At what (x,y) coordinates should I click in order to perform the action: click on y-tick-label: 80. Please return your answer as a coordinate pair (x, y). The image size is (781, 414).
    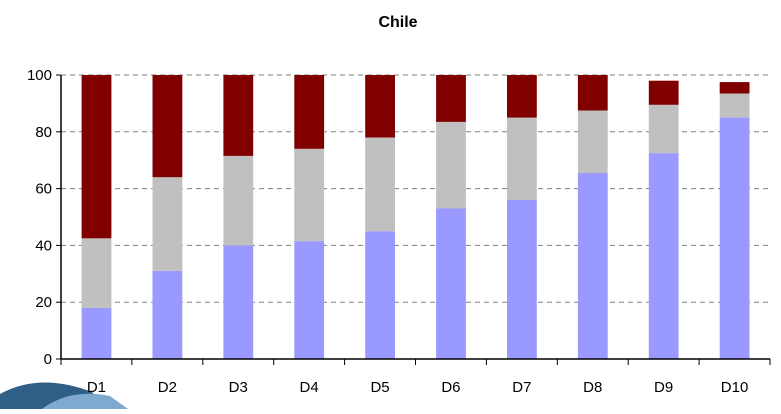
    Looking at the image, I should click on (43, 132).